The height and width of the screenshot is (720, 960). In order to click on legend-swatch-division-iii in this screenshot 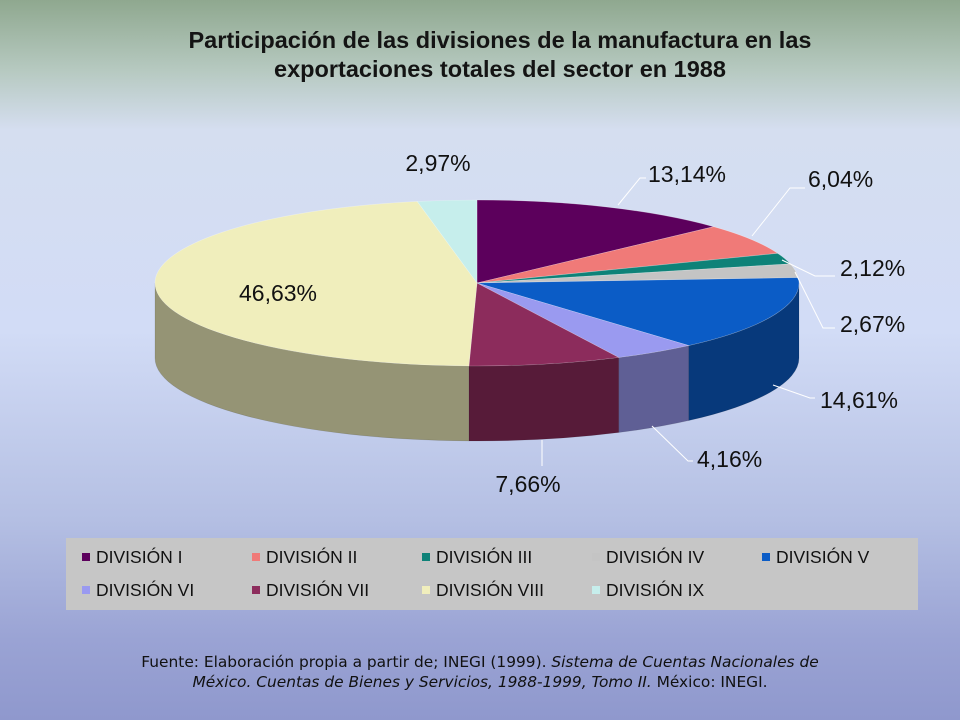, I will do `click(426, 557)`.